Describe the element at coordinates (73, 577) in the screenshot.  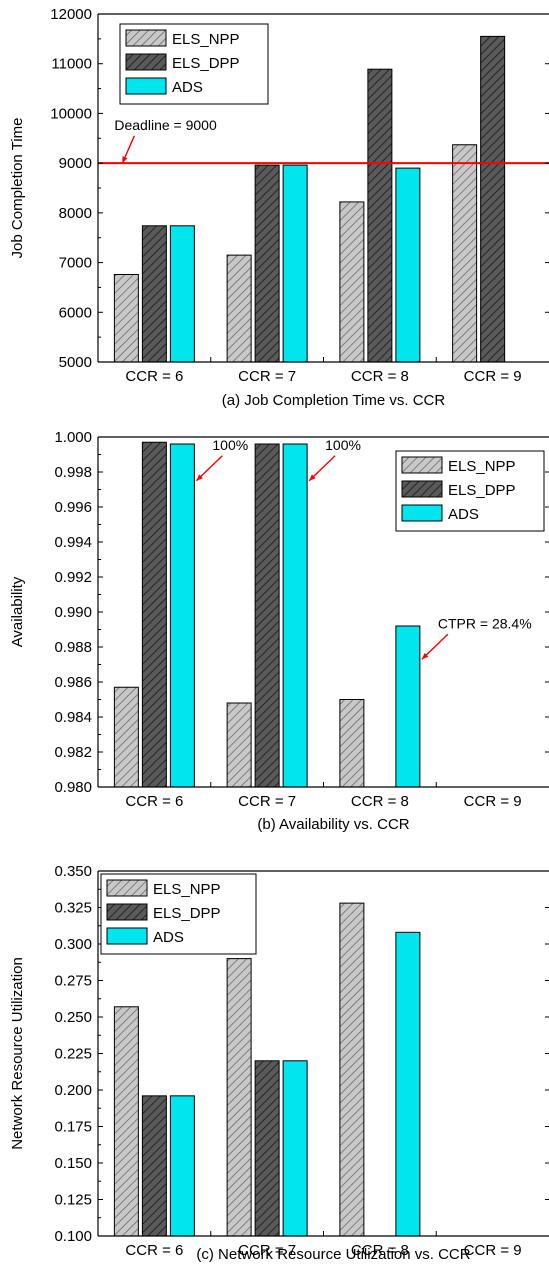
I see `y-tick-label: 0.992` at that location.